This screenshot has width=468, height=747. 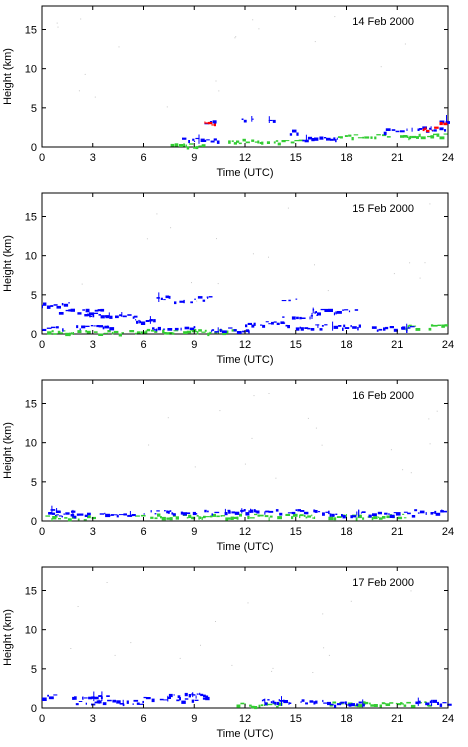 I want to click on red-return-segment, so click(x=210, y=124).